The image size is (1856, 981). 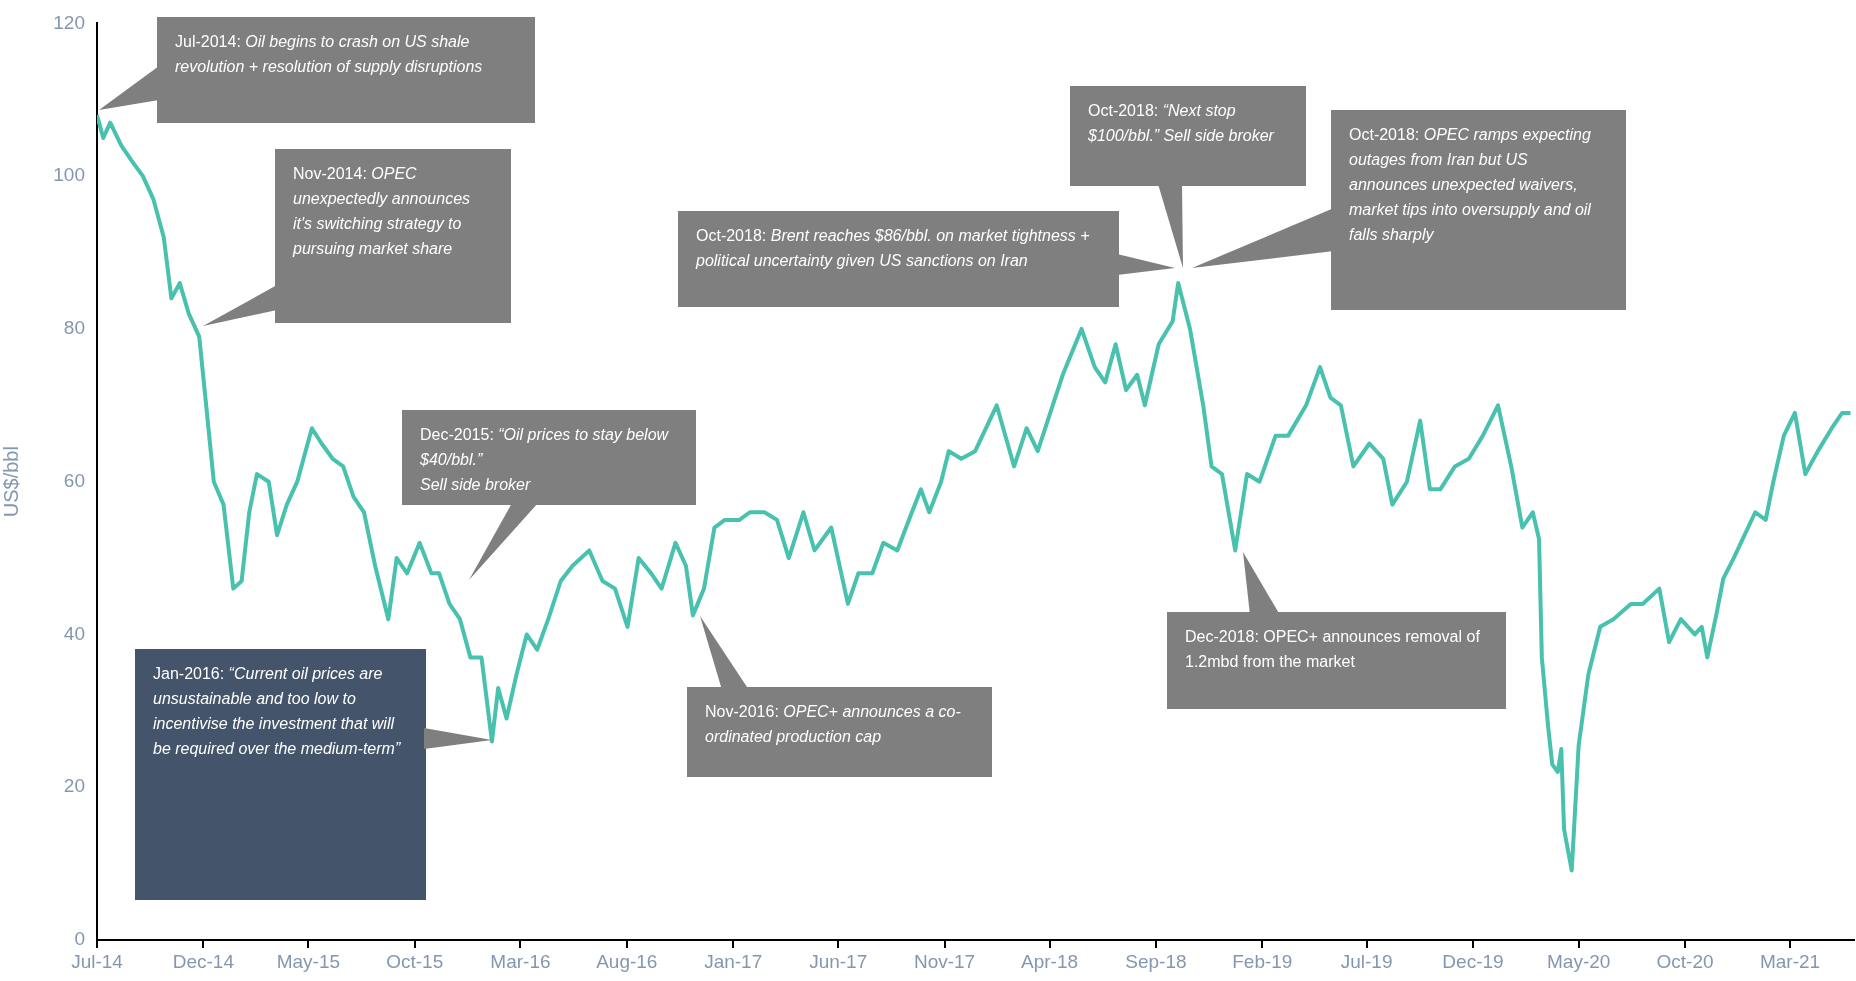 What do you see at coordinates (1790, 961) in the screenshot?
I see `x-tick-label: Mar-21` at bounding box center [1790, 961].